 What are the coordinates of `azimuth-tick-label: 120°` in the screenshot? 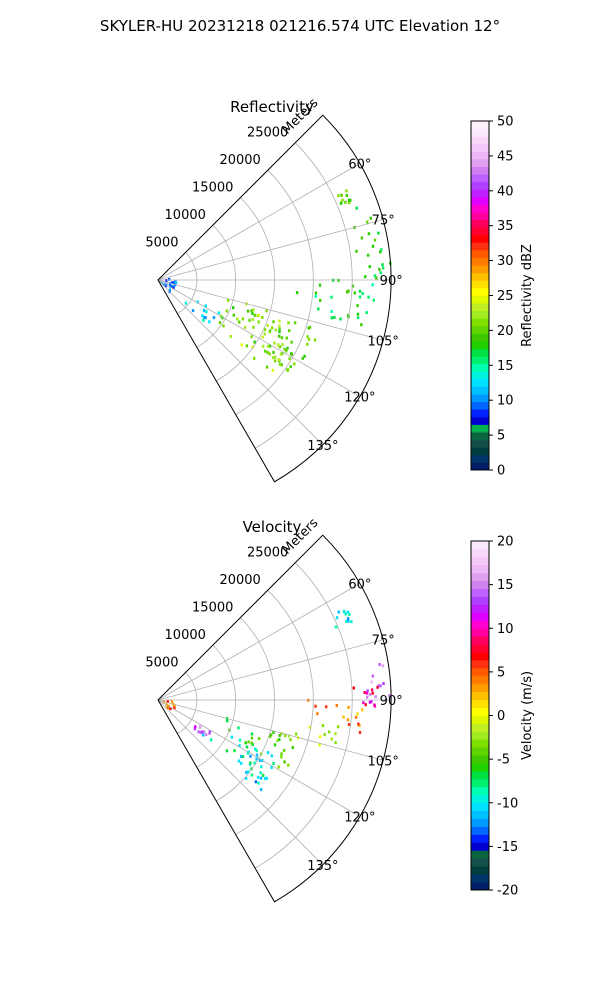 It's located at (359, 398).